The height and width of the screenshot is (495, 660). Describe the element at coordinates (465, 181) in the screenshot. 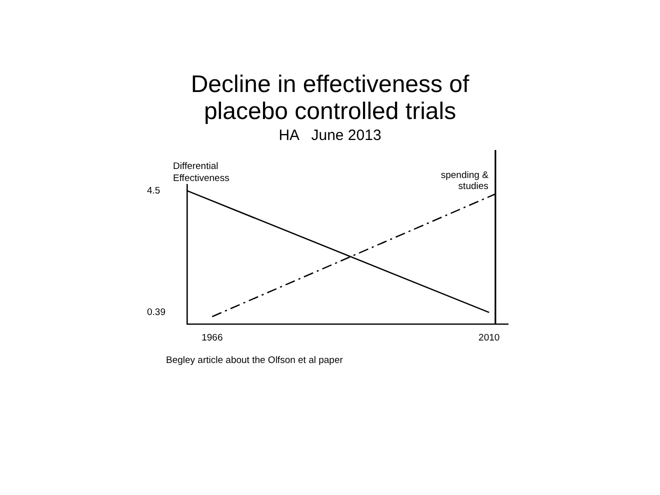

I see `series-label: spending & studies` at that location.